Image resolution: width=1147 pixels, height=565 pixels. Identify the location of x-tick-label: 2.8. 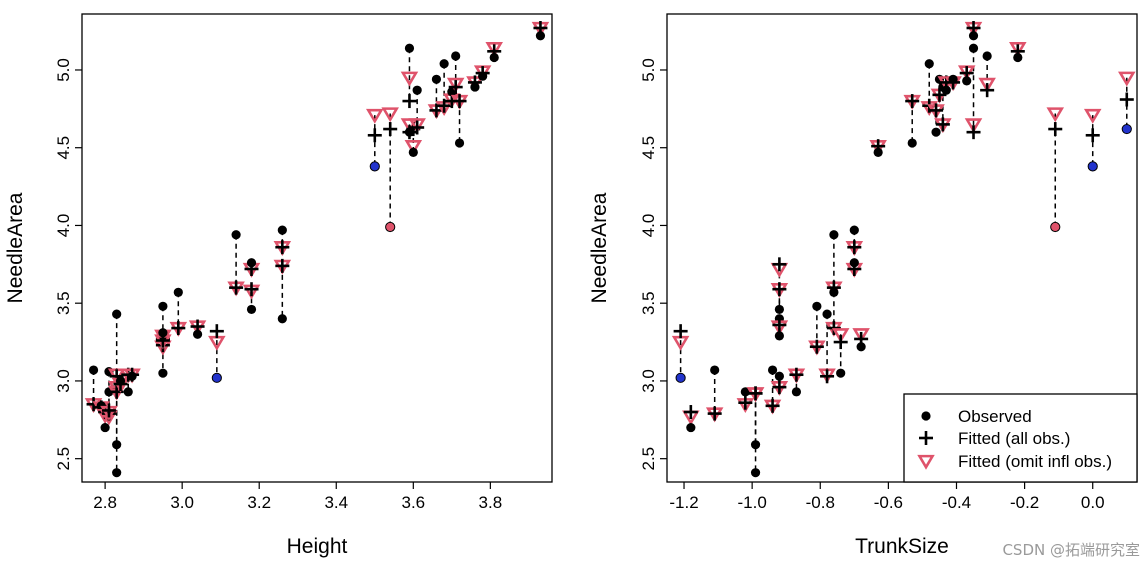
(105, 502).